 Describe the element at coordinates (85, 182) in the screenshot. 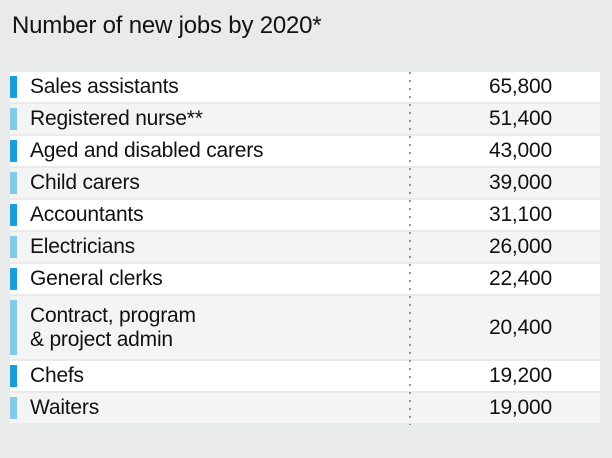

I see `row-label: Child carers` at that location.